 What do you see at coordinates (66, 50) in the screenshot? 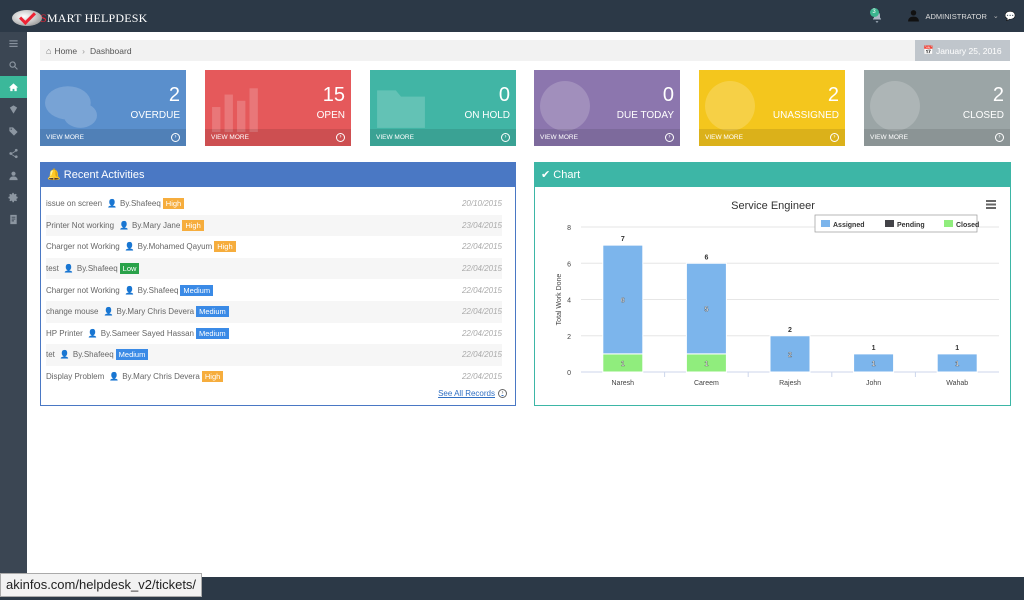
I see `breadcrumb-home-link: Home` at bounding box center [66, 50].